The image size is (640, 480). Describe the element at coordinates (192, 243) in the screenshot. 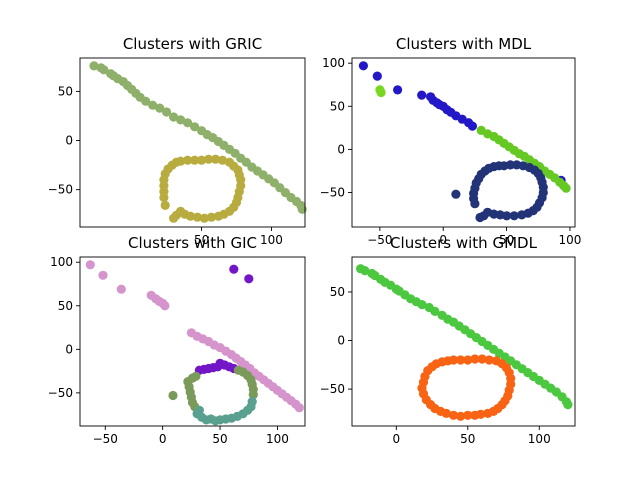

I see `chart-title: Clusters with GIC` at that location.